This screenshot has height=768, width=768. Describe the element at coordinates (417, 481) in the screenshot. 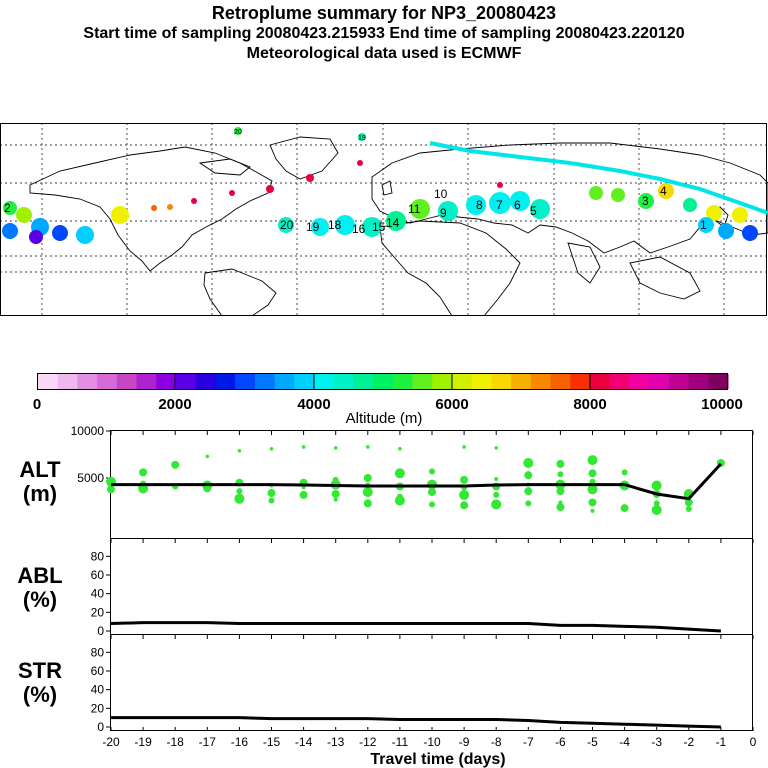

I see `alt-median-line` at that location.